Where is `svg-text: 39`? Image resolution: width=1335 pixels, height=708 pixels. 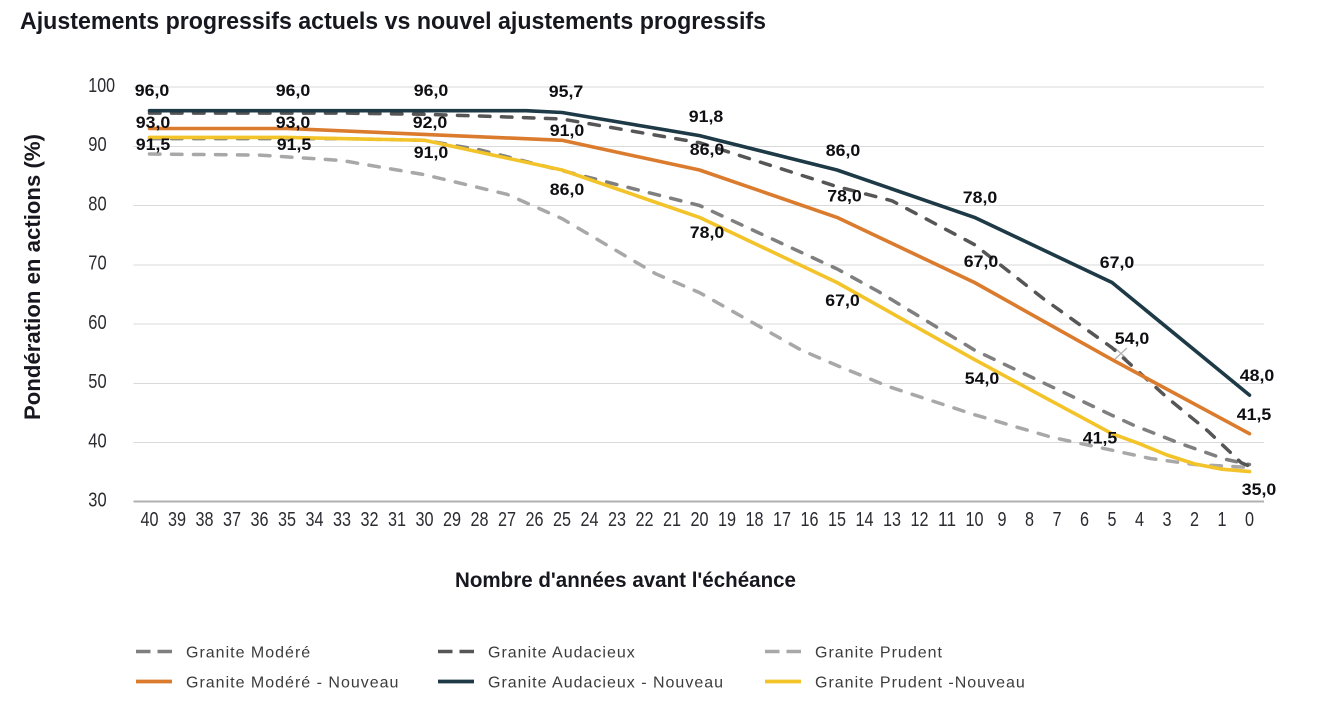 svg-text: 39 is located at coordinates (177, 520).